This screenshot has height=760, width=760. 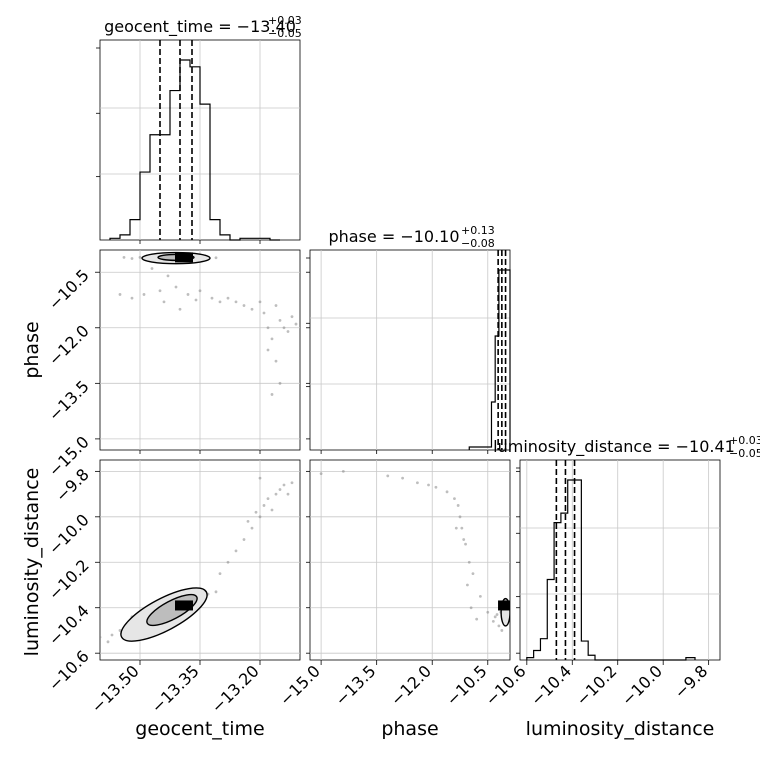 What do you see at coordinates (691, 681) in the screenshot?
I see `xtick-label-luminosity_distance: −9.8` at bounding box center [691, 681].